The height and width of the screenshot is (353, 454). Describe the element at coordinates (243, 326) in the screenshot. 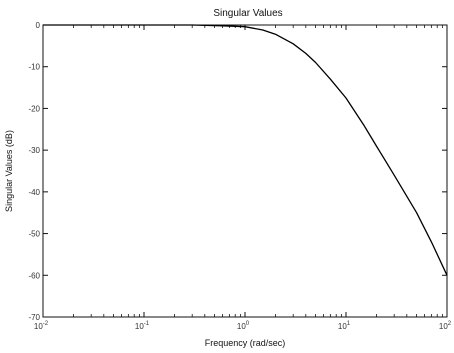

I see `x-tick-label: 10⁰` at that location.